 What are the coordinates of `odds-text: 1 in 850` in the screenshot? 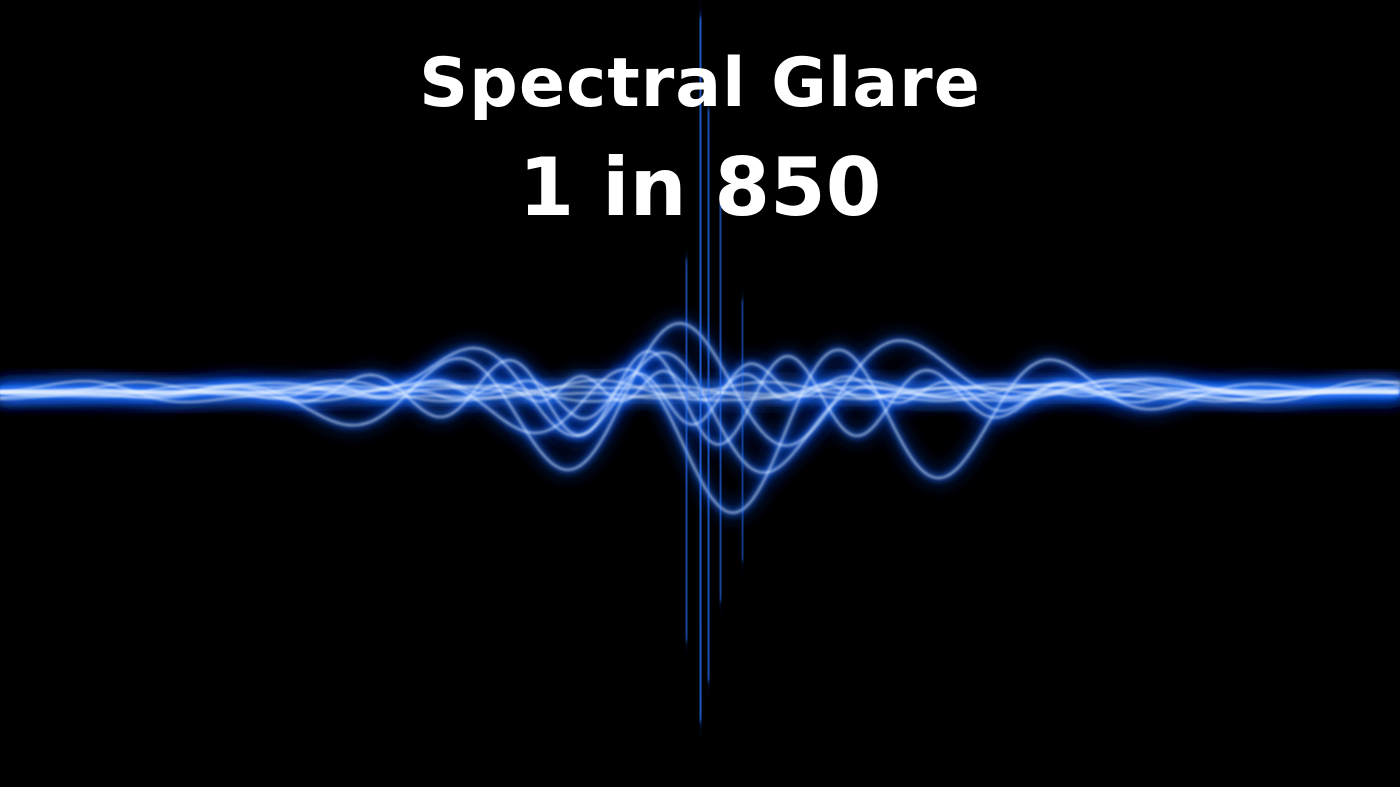 It's located at (700, 187).